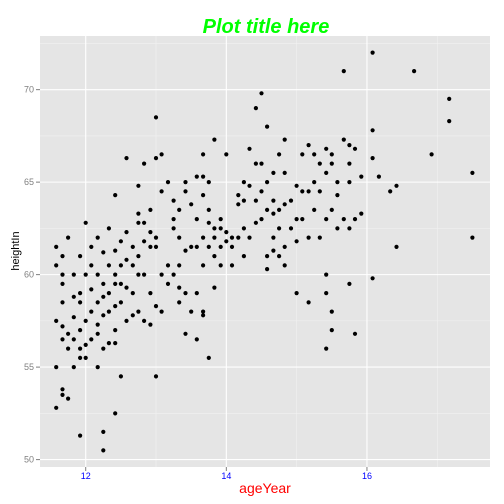 The image size is (504, 504). I want to click on y-tick-label: 55, so click(29, 367).